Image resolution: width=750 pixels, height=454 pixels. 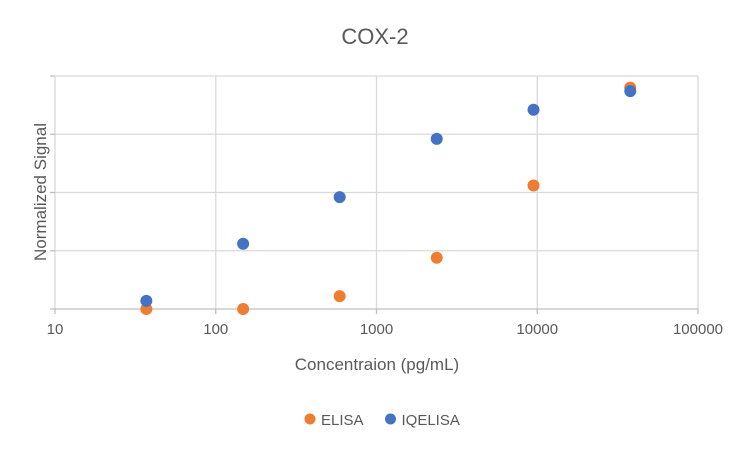 I want to click on legend-label-elisa: ELISA, so click(x=342, y=420).